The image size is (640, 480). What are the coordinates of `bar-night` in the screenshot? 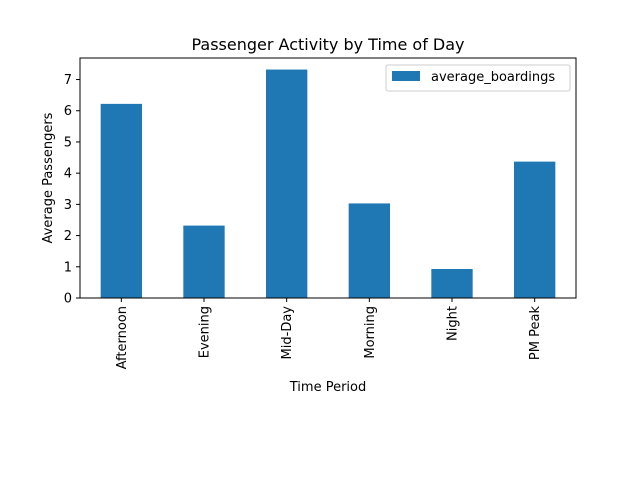 It's located at (452, 283).